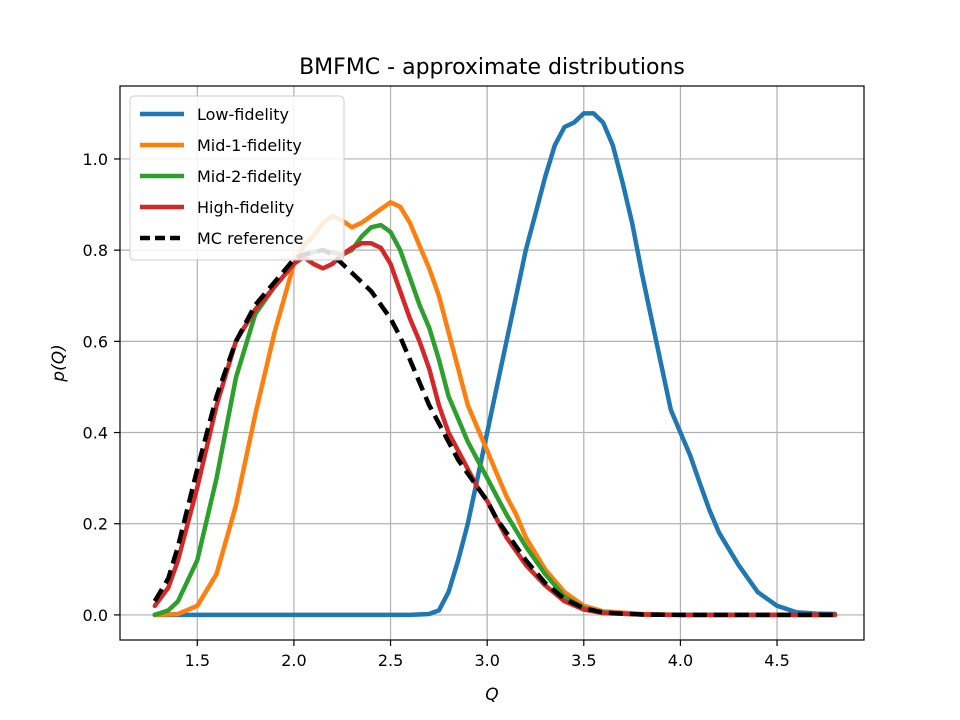 This screenshot has width=960, height=720. Describe the element at coordinates (95, 250) in the screenshot. I see `y-tick-label: 0.8` at that location.